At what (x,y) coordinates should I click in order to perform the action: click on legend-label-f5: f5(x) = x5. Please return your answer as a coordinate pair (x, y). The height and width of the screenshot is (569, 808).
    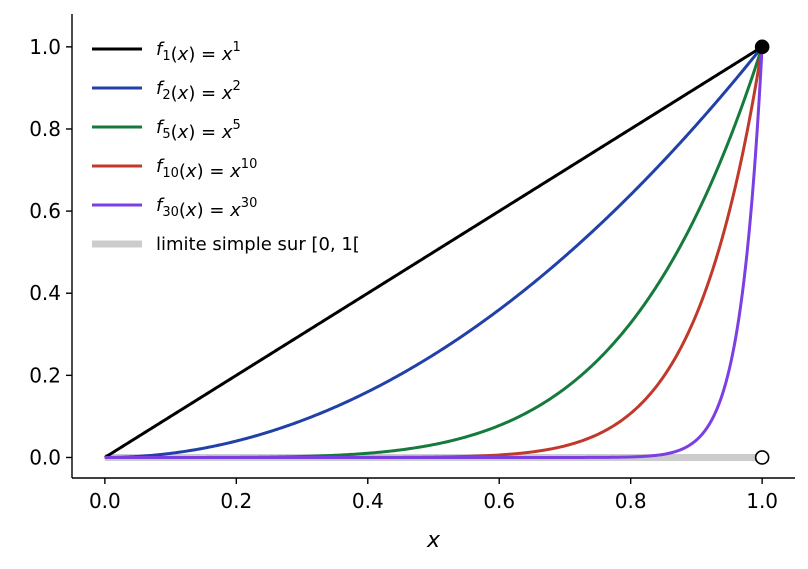
    Looking at the image, I should click on (198, 130).